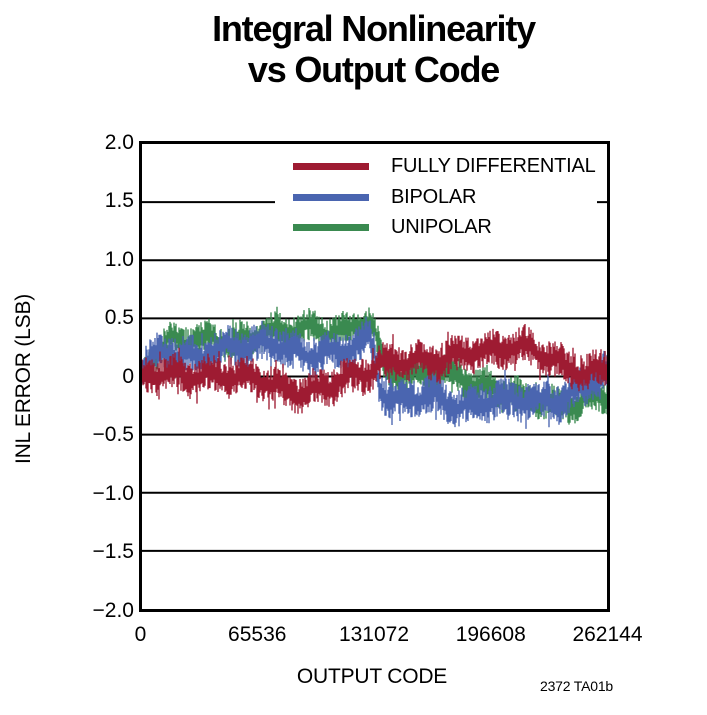 This screenshot has width=707, height=715. Describe the element at coordinates (331, 197) in the screenshot. I see `legend-swatch-bipolar` at that location.